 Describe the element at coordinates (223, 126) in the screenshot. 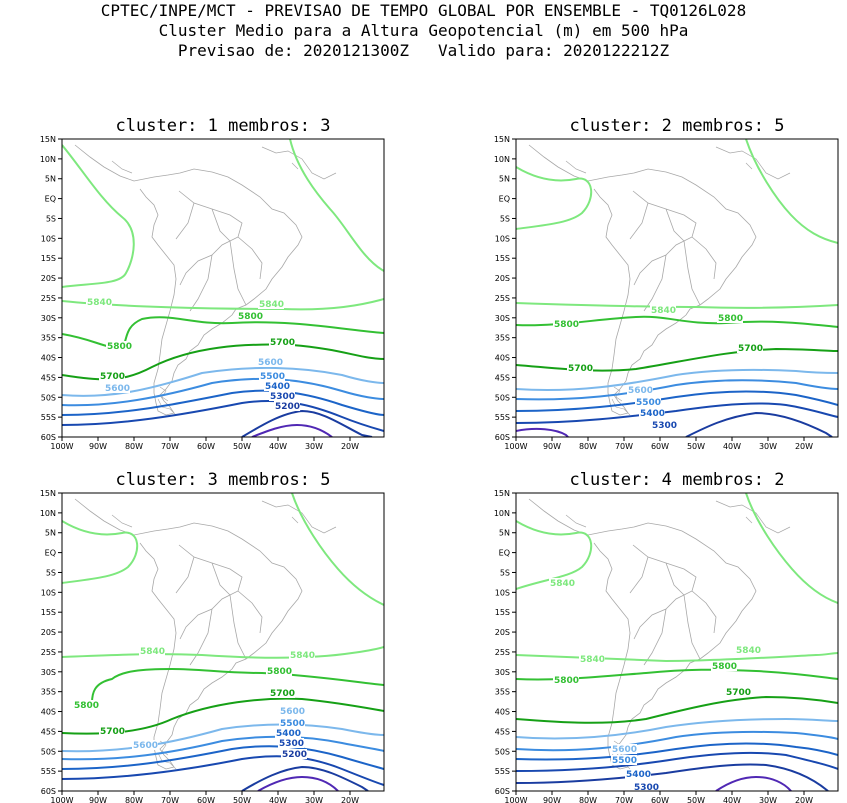

I see `panel-title: cluster: 1 membros: 3` at that location.